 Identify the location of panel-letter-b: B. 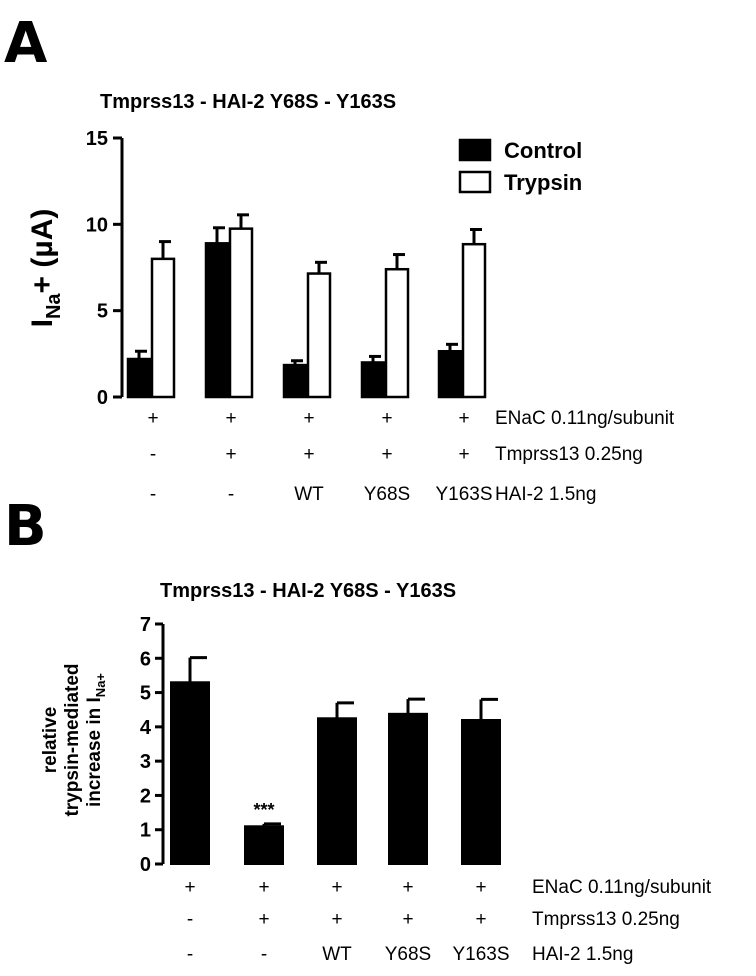
(25, 526).